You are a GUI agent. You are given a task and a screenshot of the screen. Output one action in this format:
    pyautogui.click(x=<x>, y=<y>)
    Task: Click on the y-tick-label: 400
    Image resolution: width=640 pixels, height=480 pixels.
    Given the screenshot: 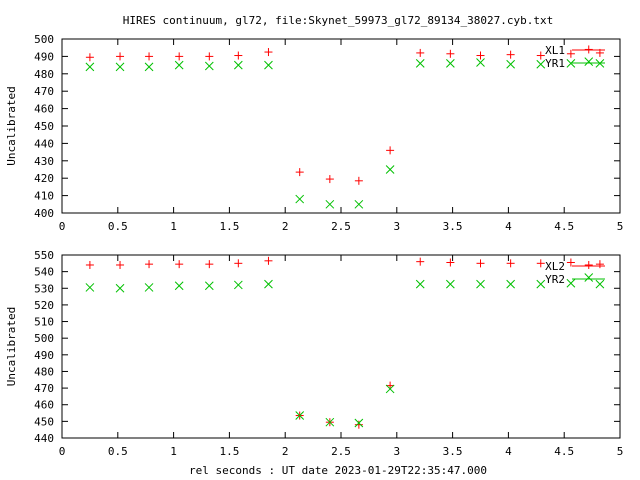 What is the action you would take?
    pyautogui.click(x=44, y=213)
    